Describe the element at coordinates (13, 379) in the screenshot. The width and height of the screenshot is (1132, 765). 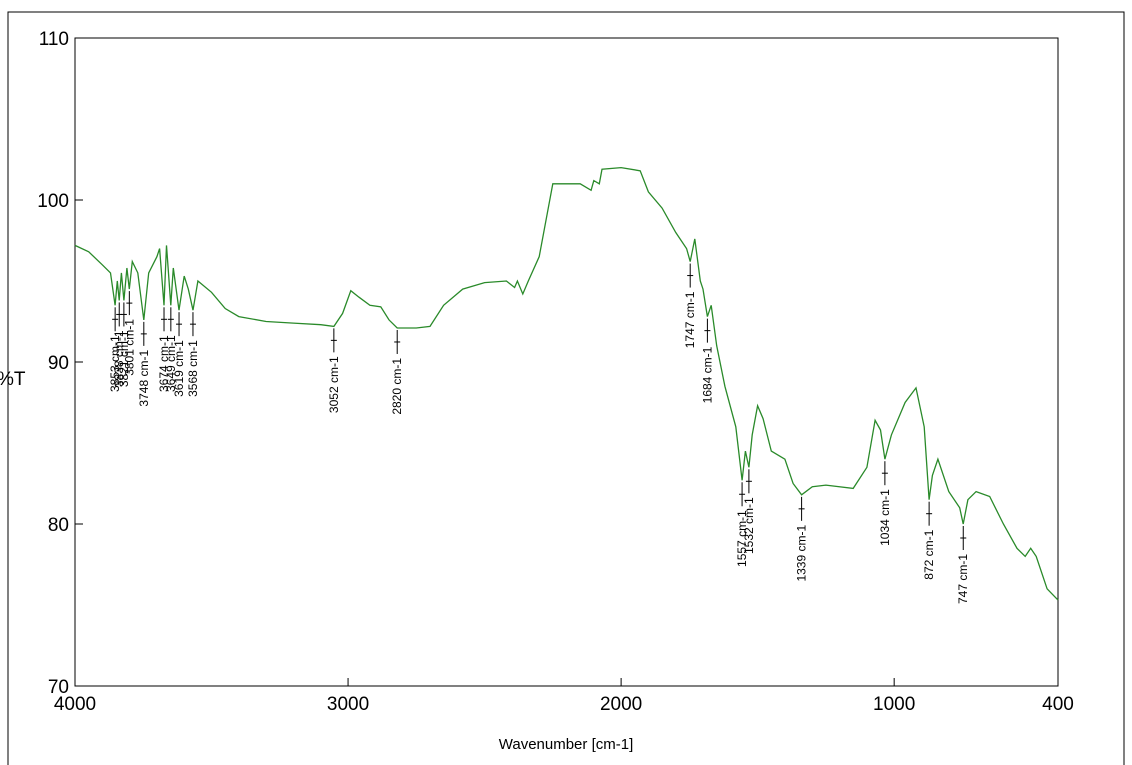
I see `y-axis-label: %T` at that location.